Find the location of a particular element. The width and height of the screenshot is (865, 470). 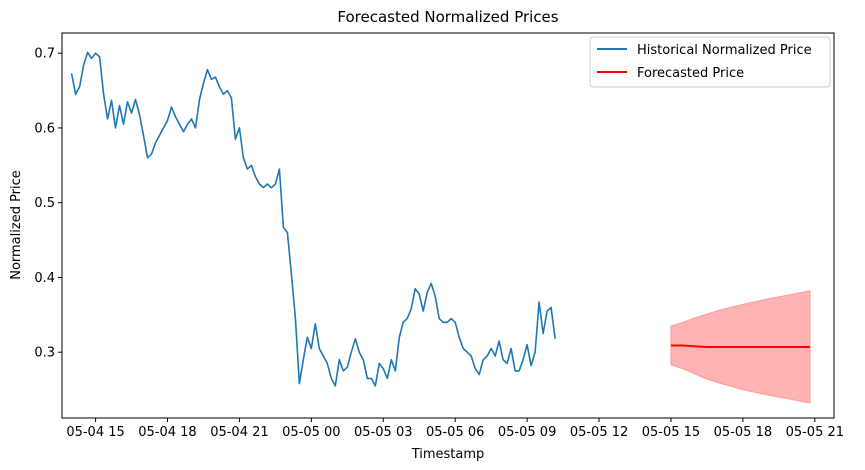

x-tick-label: 05-04 15 is located at coordinates (95, 432).